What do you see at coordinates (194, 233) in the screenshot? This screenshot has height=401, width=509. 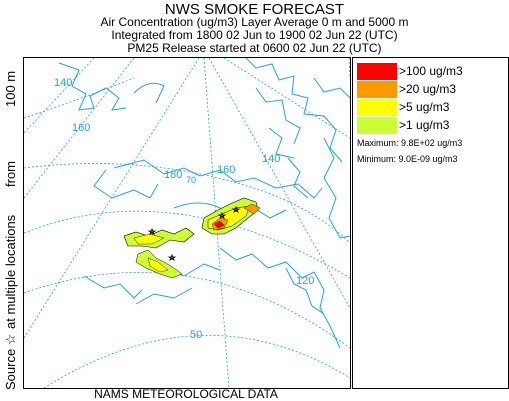 I see `source-markers` at bounding box center [194, 233].